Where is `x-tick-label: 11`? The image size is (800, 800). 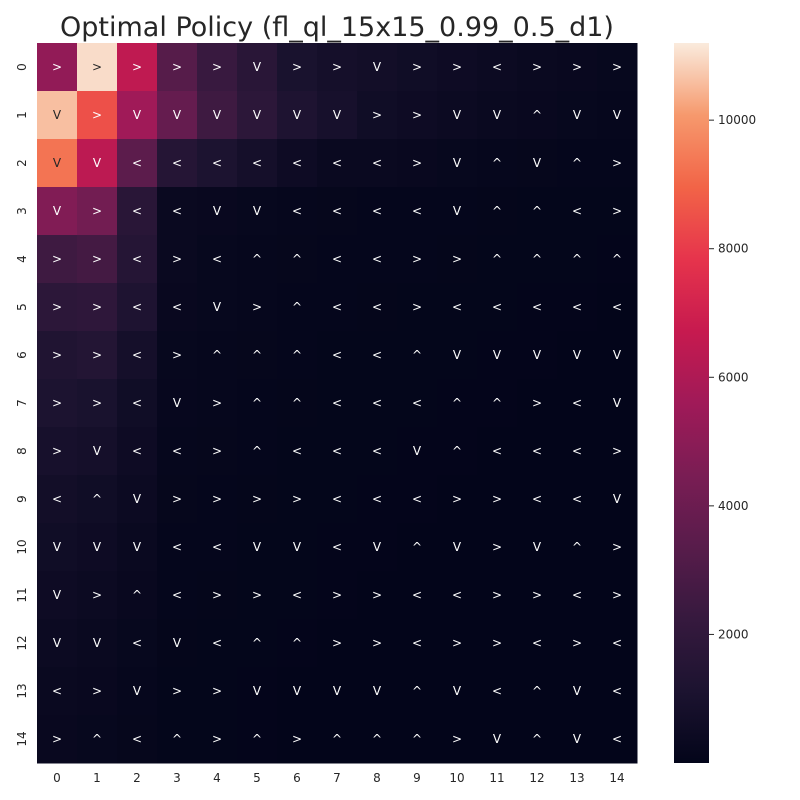 x-tick-label: 11 is located at coordinates (496, 778).